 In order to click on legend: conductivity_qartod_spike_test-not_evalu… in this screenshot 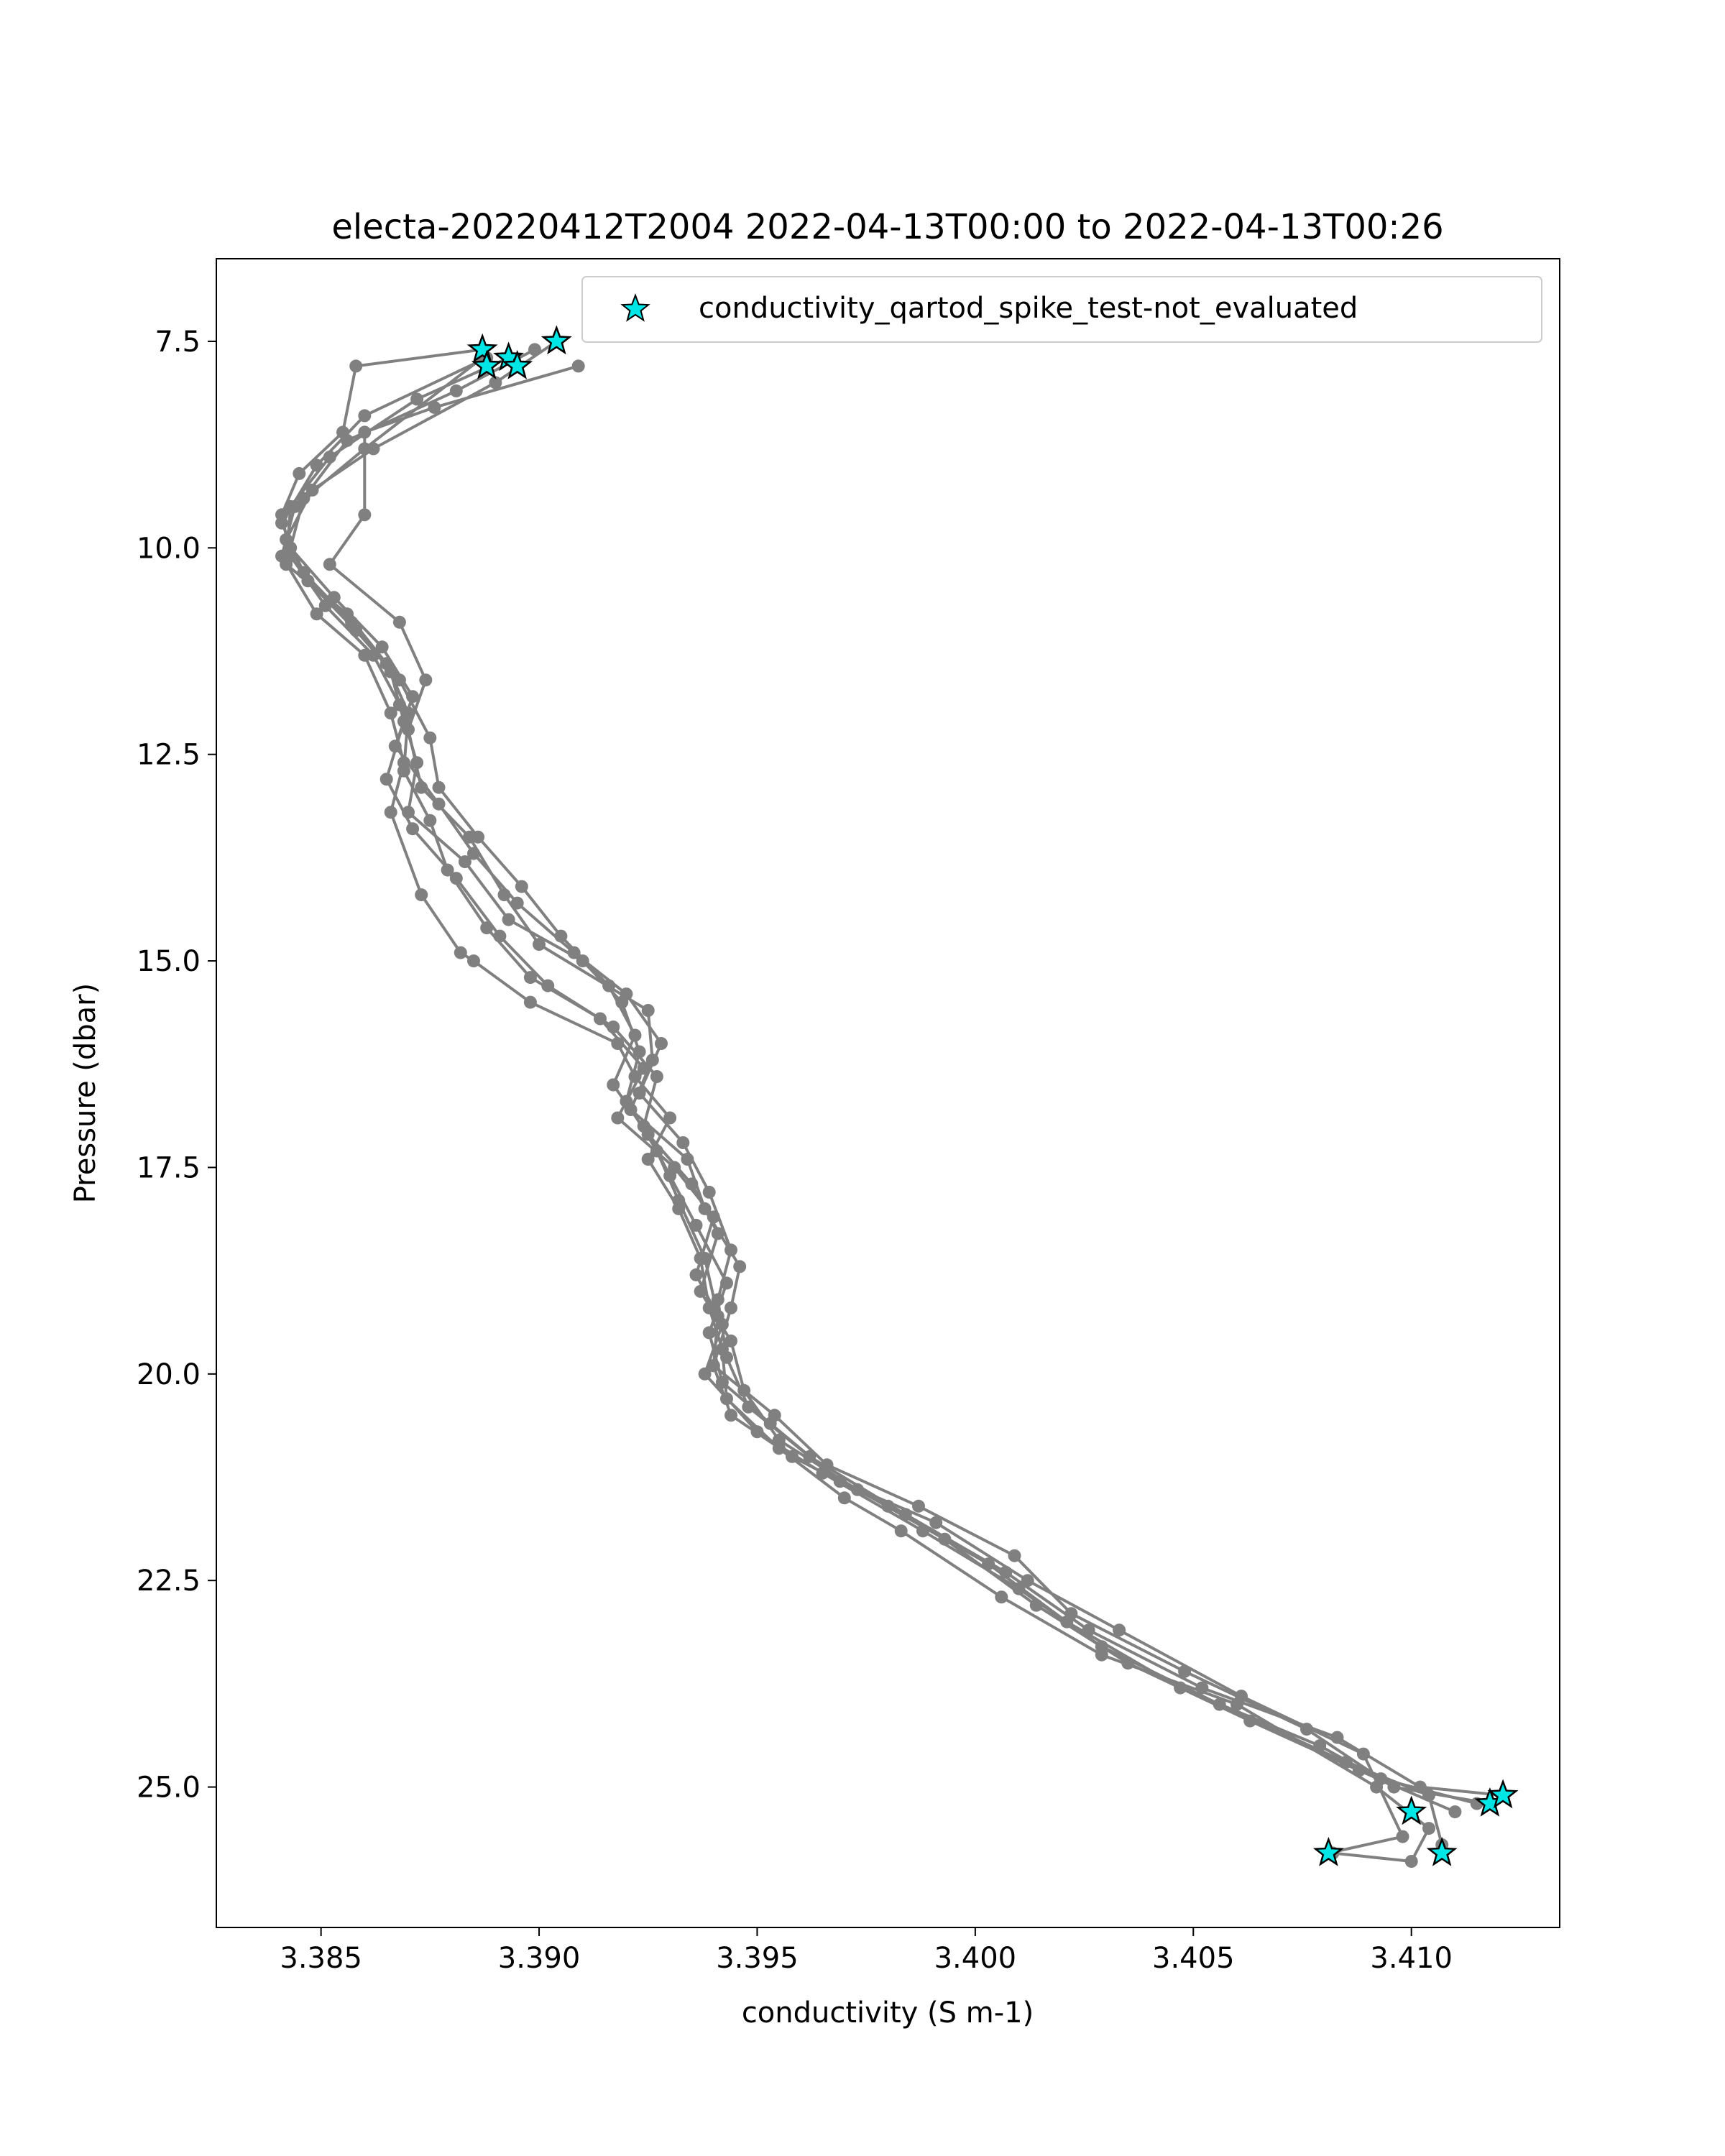, I will do `click(1061, 309)`.